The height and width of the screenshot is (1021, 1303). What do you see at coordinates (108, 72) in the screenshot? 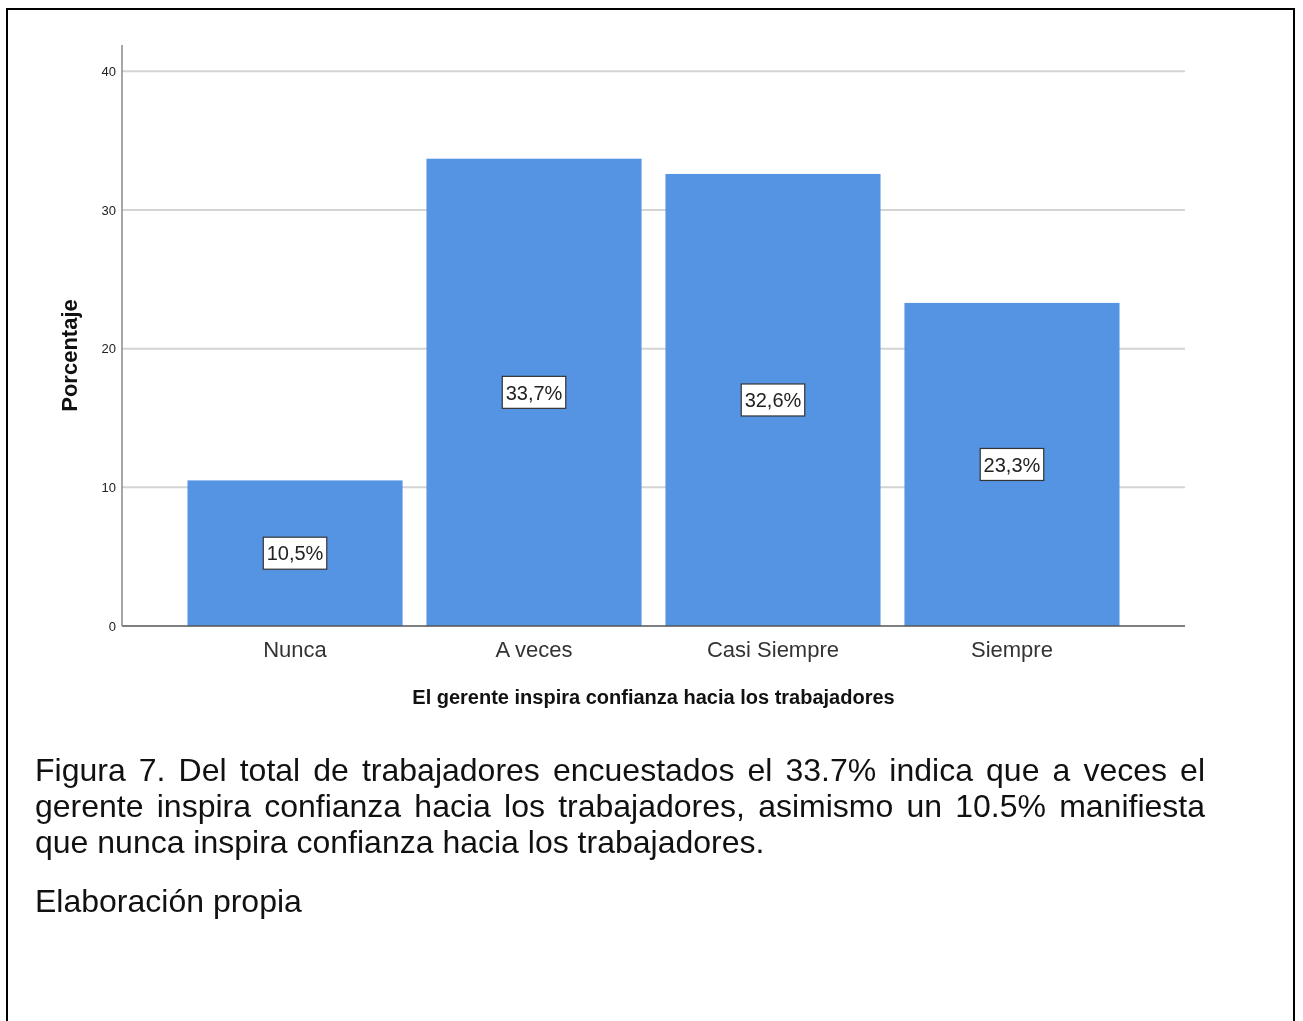
I see `y-tick-label: 40` at bounding box center [108, 72].